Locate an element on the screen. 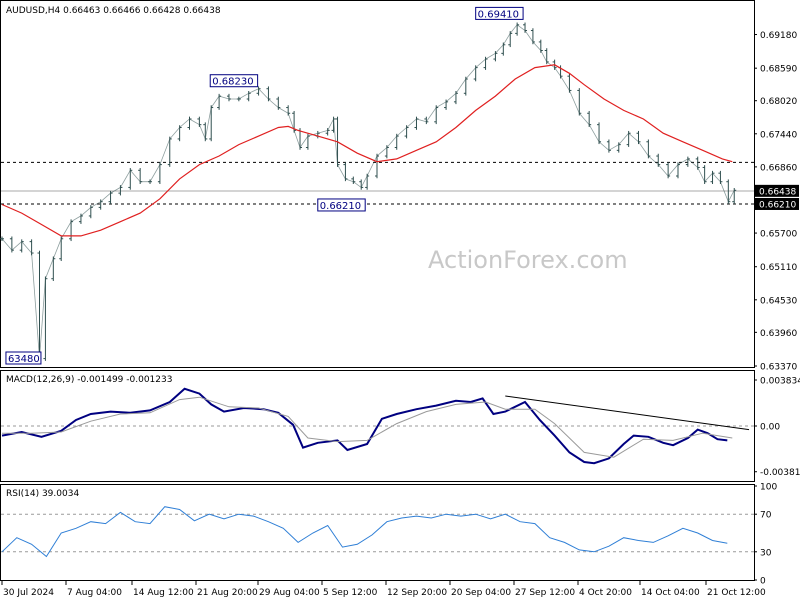 The width and height of the screenshot is (800, 600). rsi-y-tick-label: 70 is located at coordinates (766, 516).